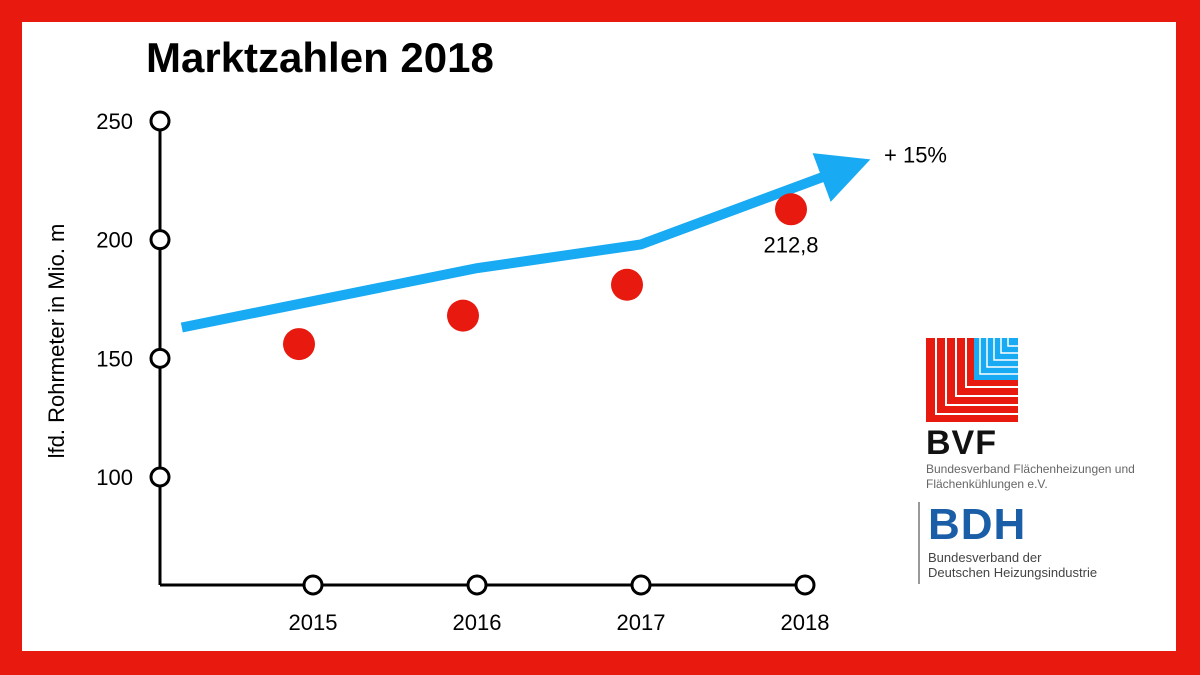 The width and height of the screenshot is (1200, 675). Describe the element at coordinates (463, 315) in the screenshot. I see `data-point-2016` at that location.